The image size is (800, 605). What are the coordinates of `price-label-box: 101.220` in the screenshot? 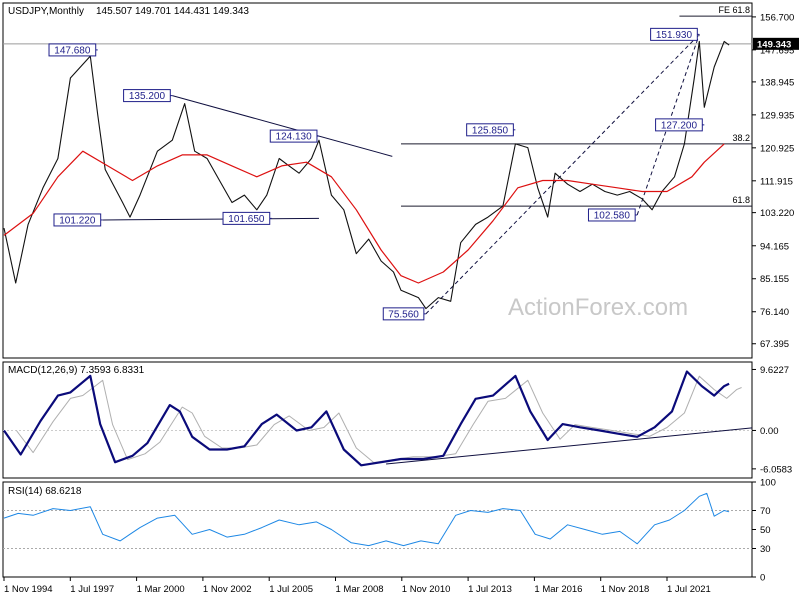 It's located at (78, 220).